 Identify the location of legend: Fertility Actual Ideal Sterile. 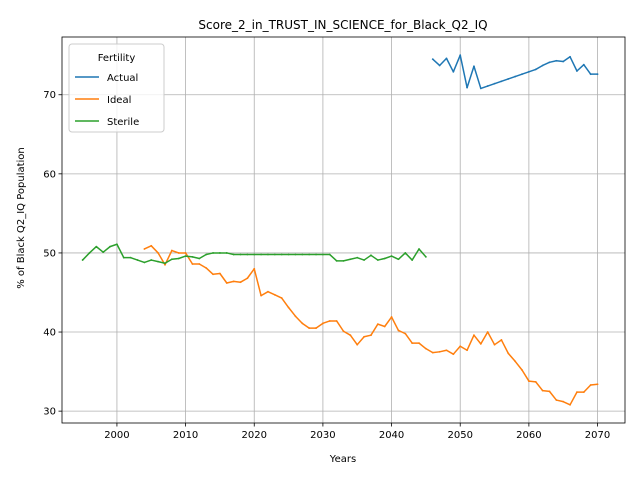
(116, 88).